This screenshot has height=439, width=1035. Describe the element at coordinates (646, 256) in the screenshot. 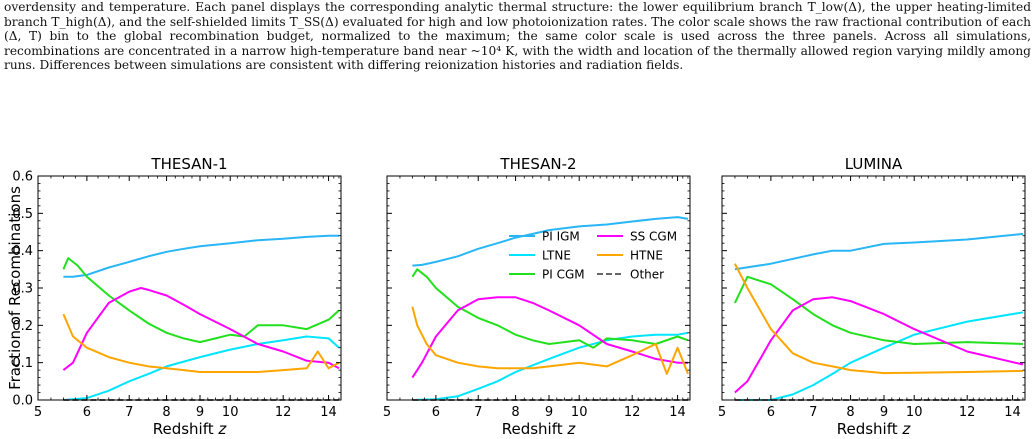

I see `legend-label: HTNE` at that location.